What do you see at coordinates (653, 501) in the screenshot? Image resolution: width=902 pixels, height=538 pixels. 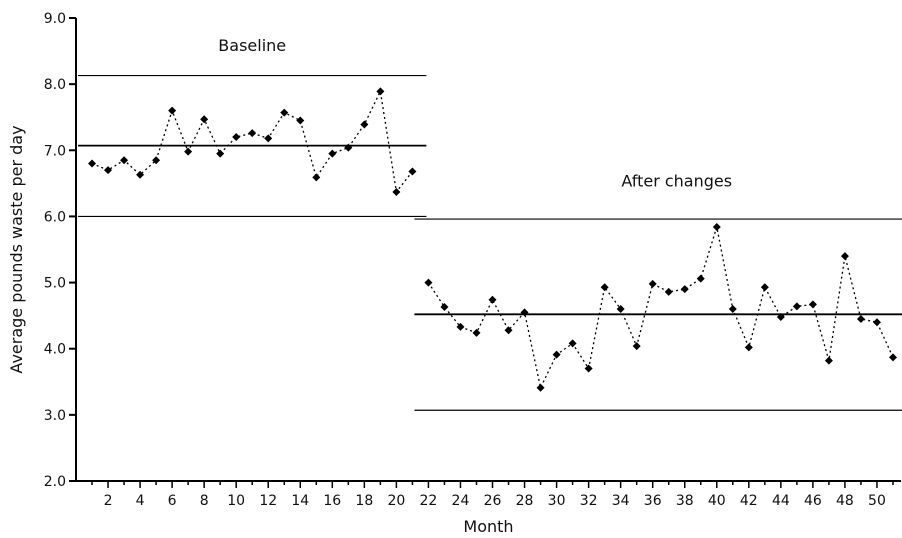 I see `x-tick-label: 36` at bounding box center [653, 501].